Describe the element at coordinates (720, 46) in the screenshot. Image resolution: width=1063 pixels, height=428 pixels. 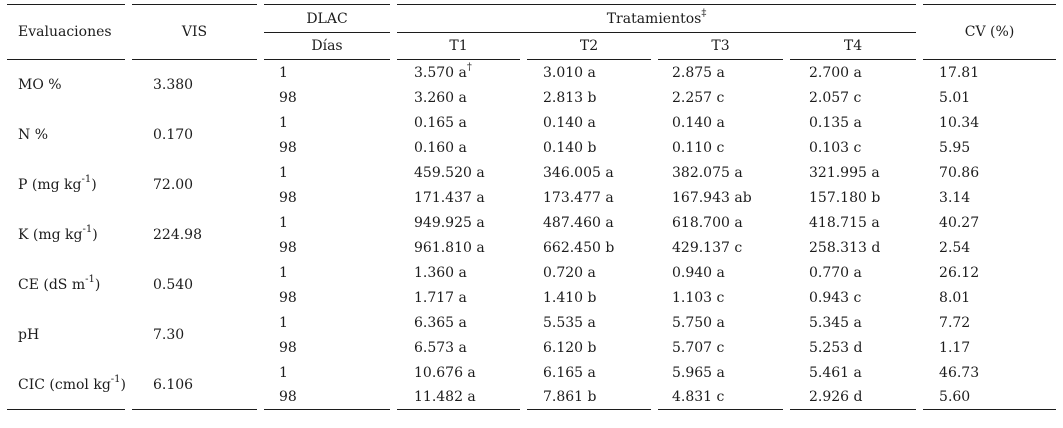
I see `header-t3: T3` at that location.